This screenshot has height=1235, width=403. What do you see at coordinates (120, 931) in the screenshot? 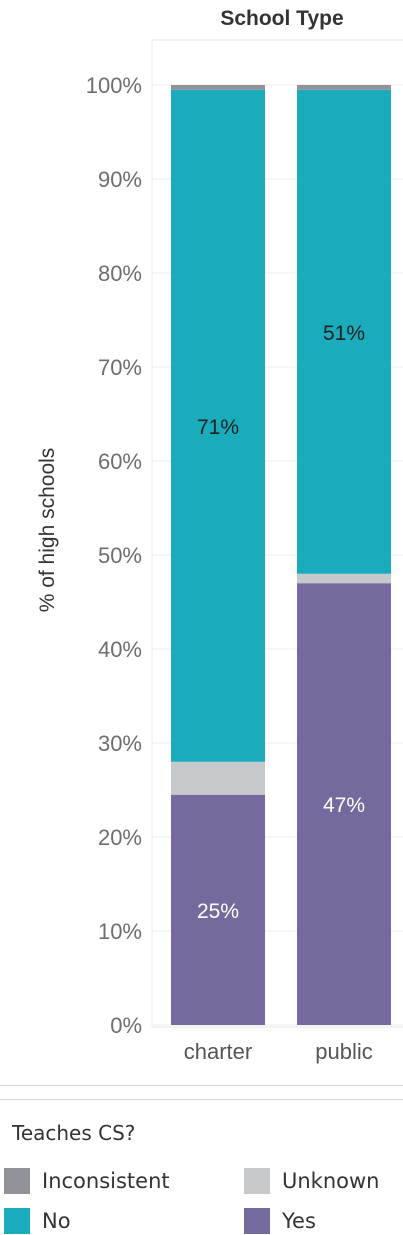
I see `y-tick-label: 10%` at bounding box center [120, 931].